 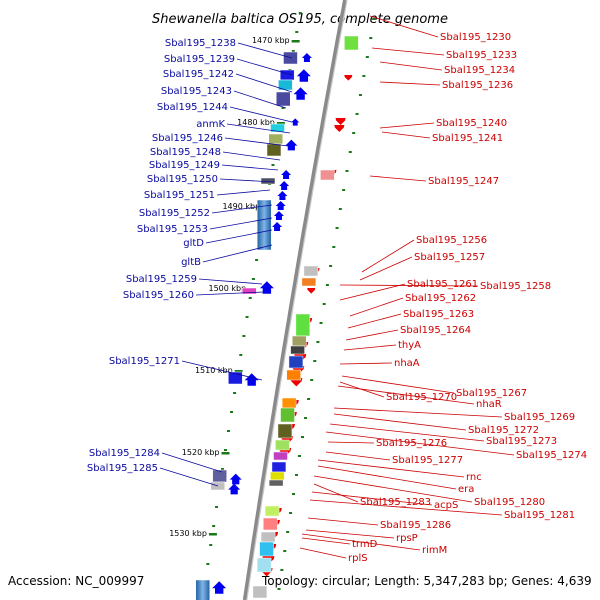 What do you see at coordinates (241, 206) in the screenshot?
I see `scale-label: 1490 kbp` at bounding box center [241, 206].